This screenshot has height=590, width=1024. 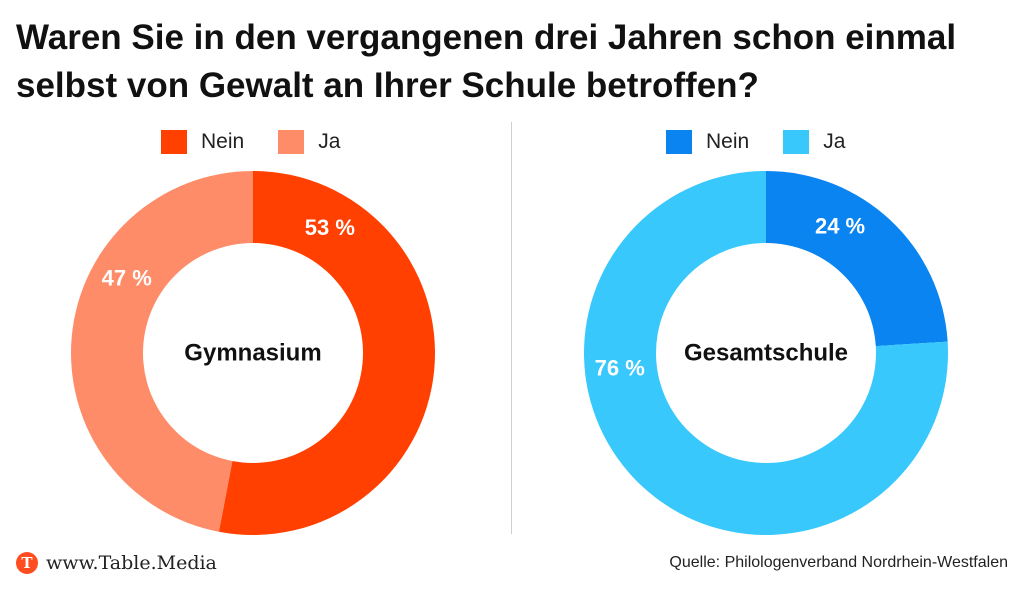 What do you see at coordinates (330, 227) in the screenshot?
I see `value-label-nein: 53 %` at bounding box center [330, 227].